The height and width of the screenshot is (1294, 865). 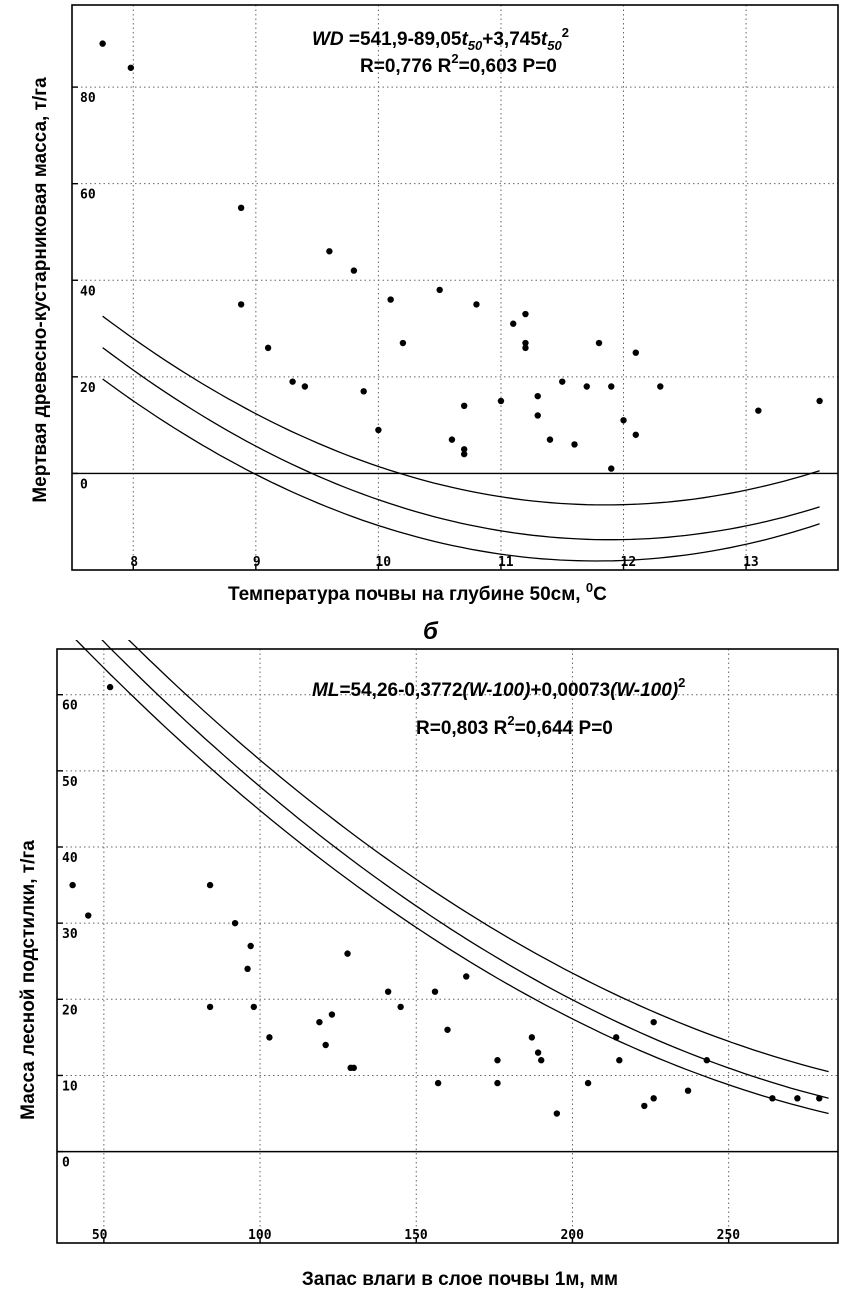 I want to click on chart1-y-tick-label: 60, so click(x=88, y=195).